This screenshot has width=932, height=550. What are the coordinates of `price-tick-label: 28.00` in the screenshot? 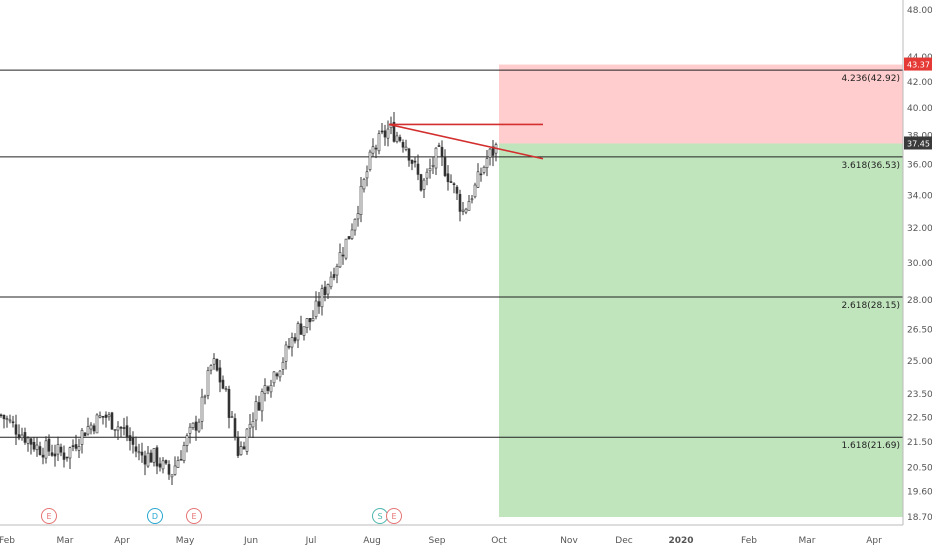 It's located at (919, 301).